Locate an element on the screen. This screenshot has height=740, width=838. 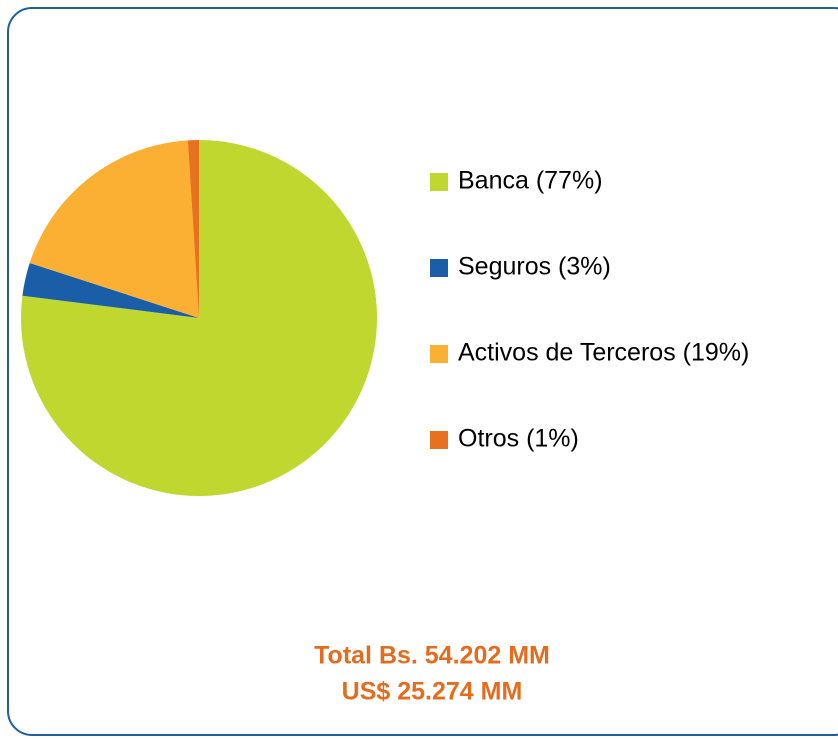
legend-label: Activos de Terceros (19%) is located at coordinates (603, 353).